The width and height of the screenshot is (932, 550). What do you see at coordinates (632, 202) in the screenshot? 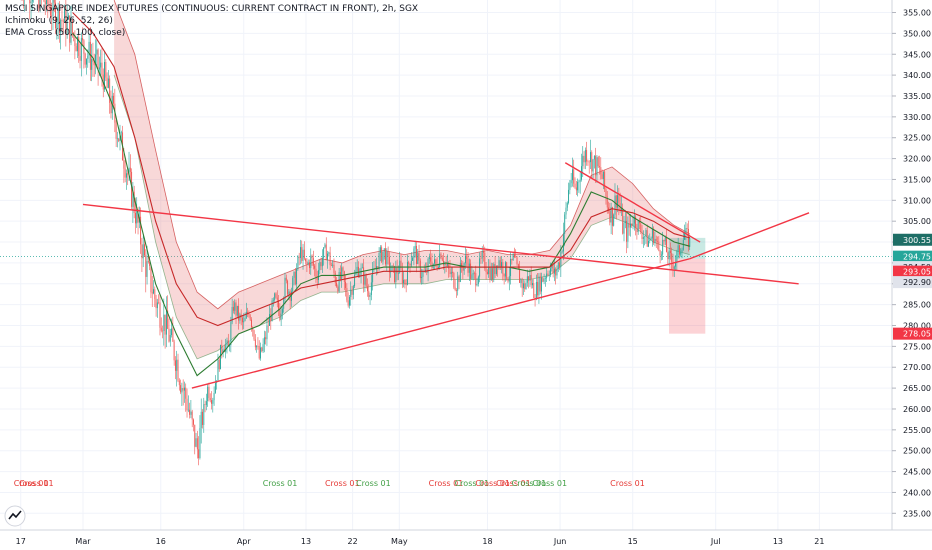
I see `trendline-short-downtrend` at bounding box center [632, 202].